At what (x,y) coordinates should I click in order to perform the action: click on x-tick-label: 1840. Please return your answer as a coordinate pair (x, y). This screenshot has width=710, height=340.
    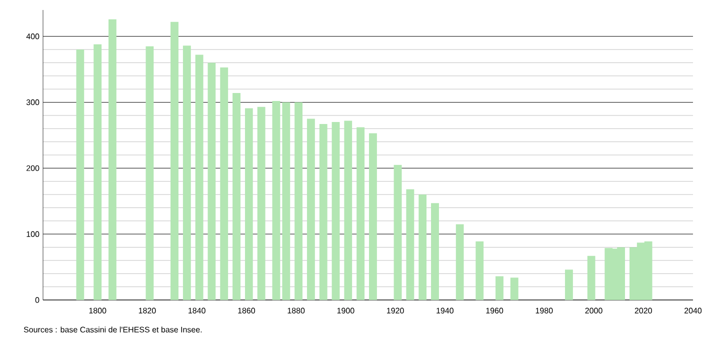
    Looking at the image, I should click on (197, 311).